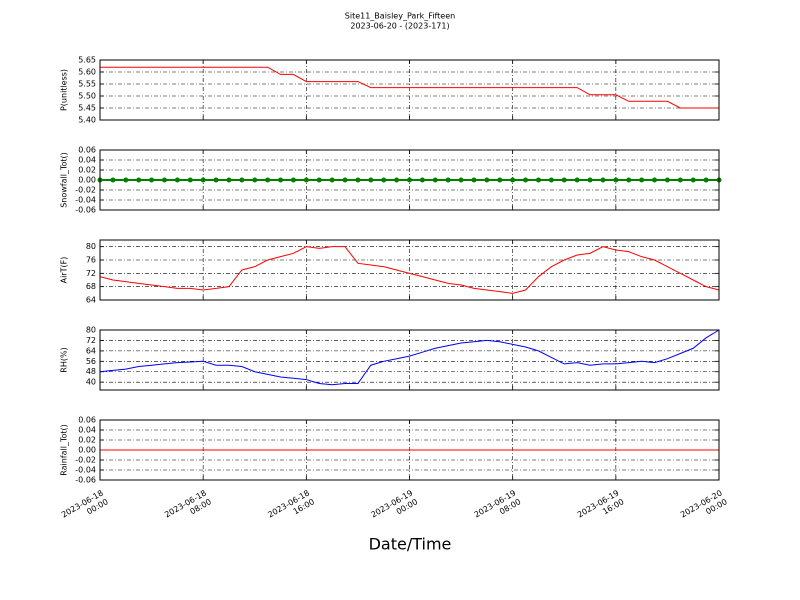 The width and height of the screenshot is (800, 600). What do you see at coordinates (87, 84) in the screenshot?
I see `y-tick-label: 5.55` at bounding box center [87, 84].